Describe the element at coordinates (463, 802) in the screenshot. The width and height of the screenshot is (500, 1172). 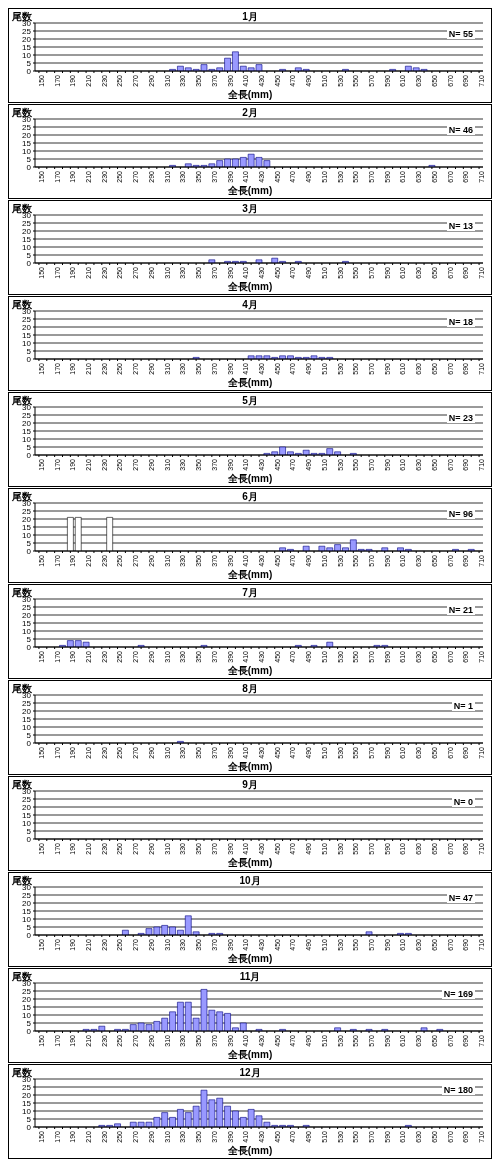
I see `annotation: N= 0` at that location.